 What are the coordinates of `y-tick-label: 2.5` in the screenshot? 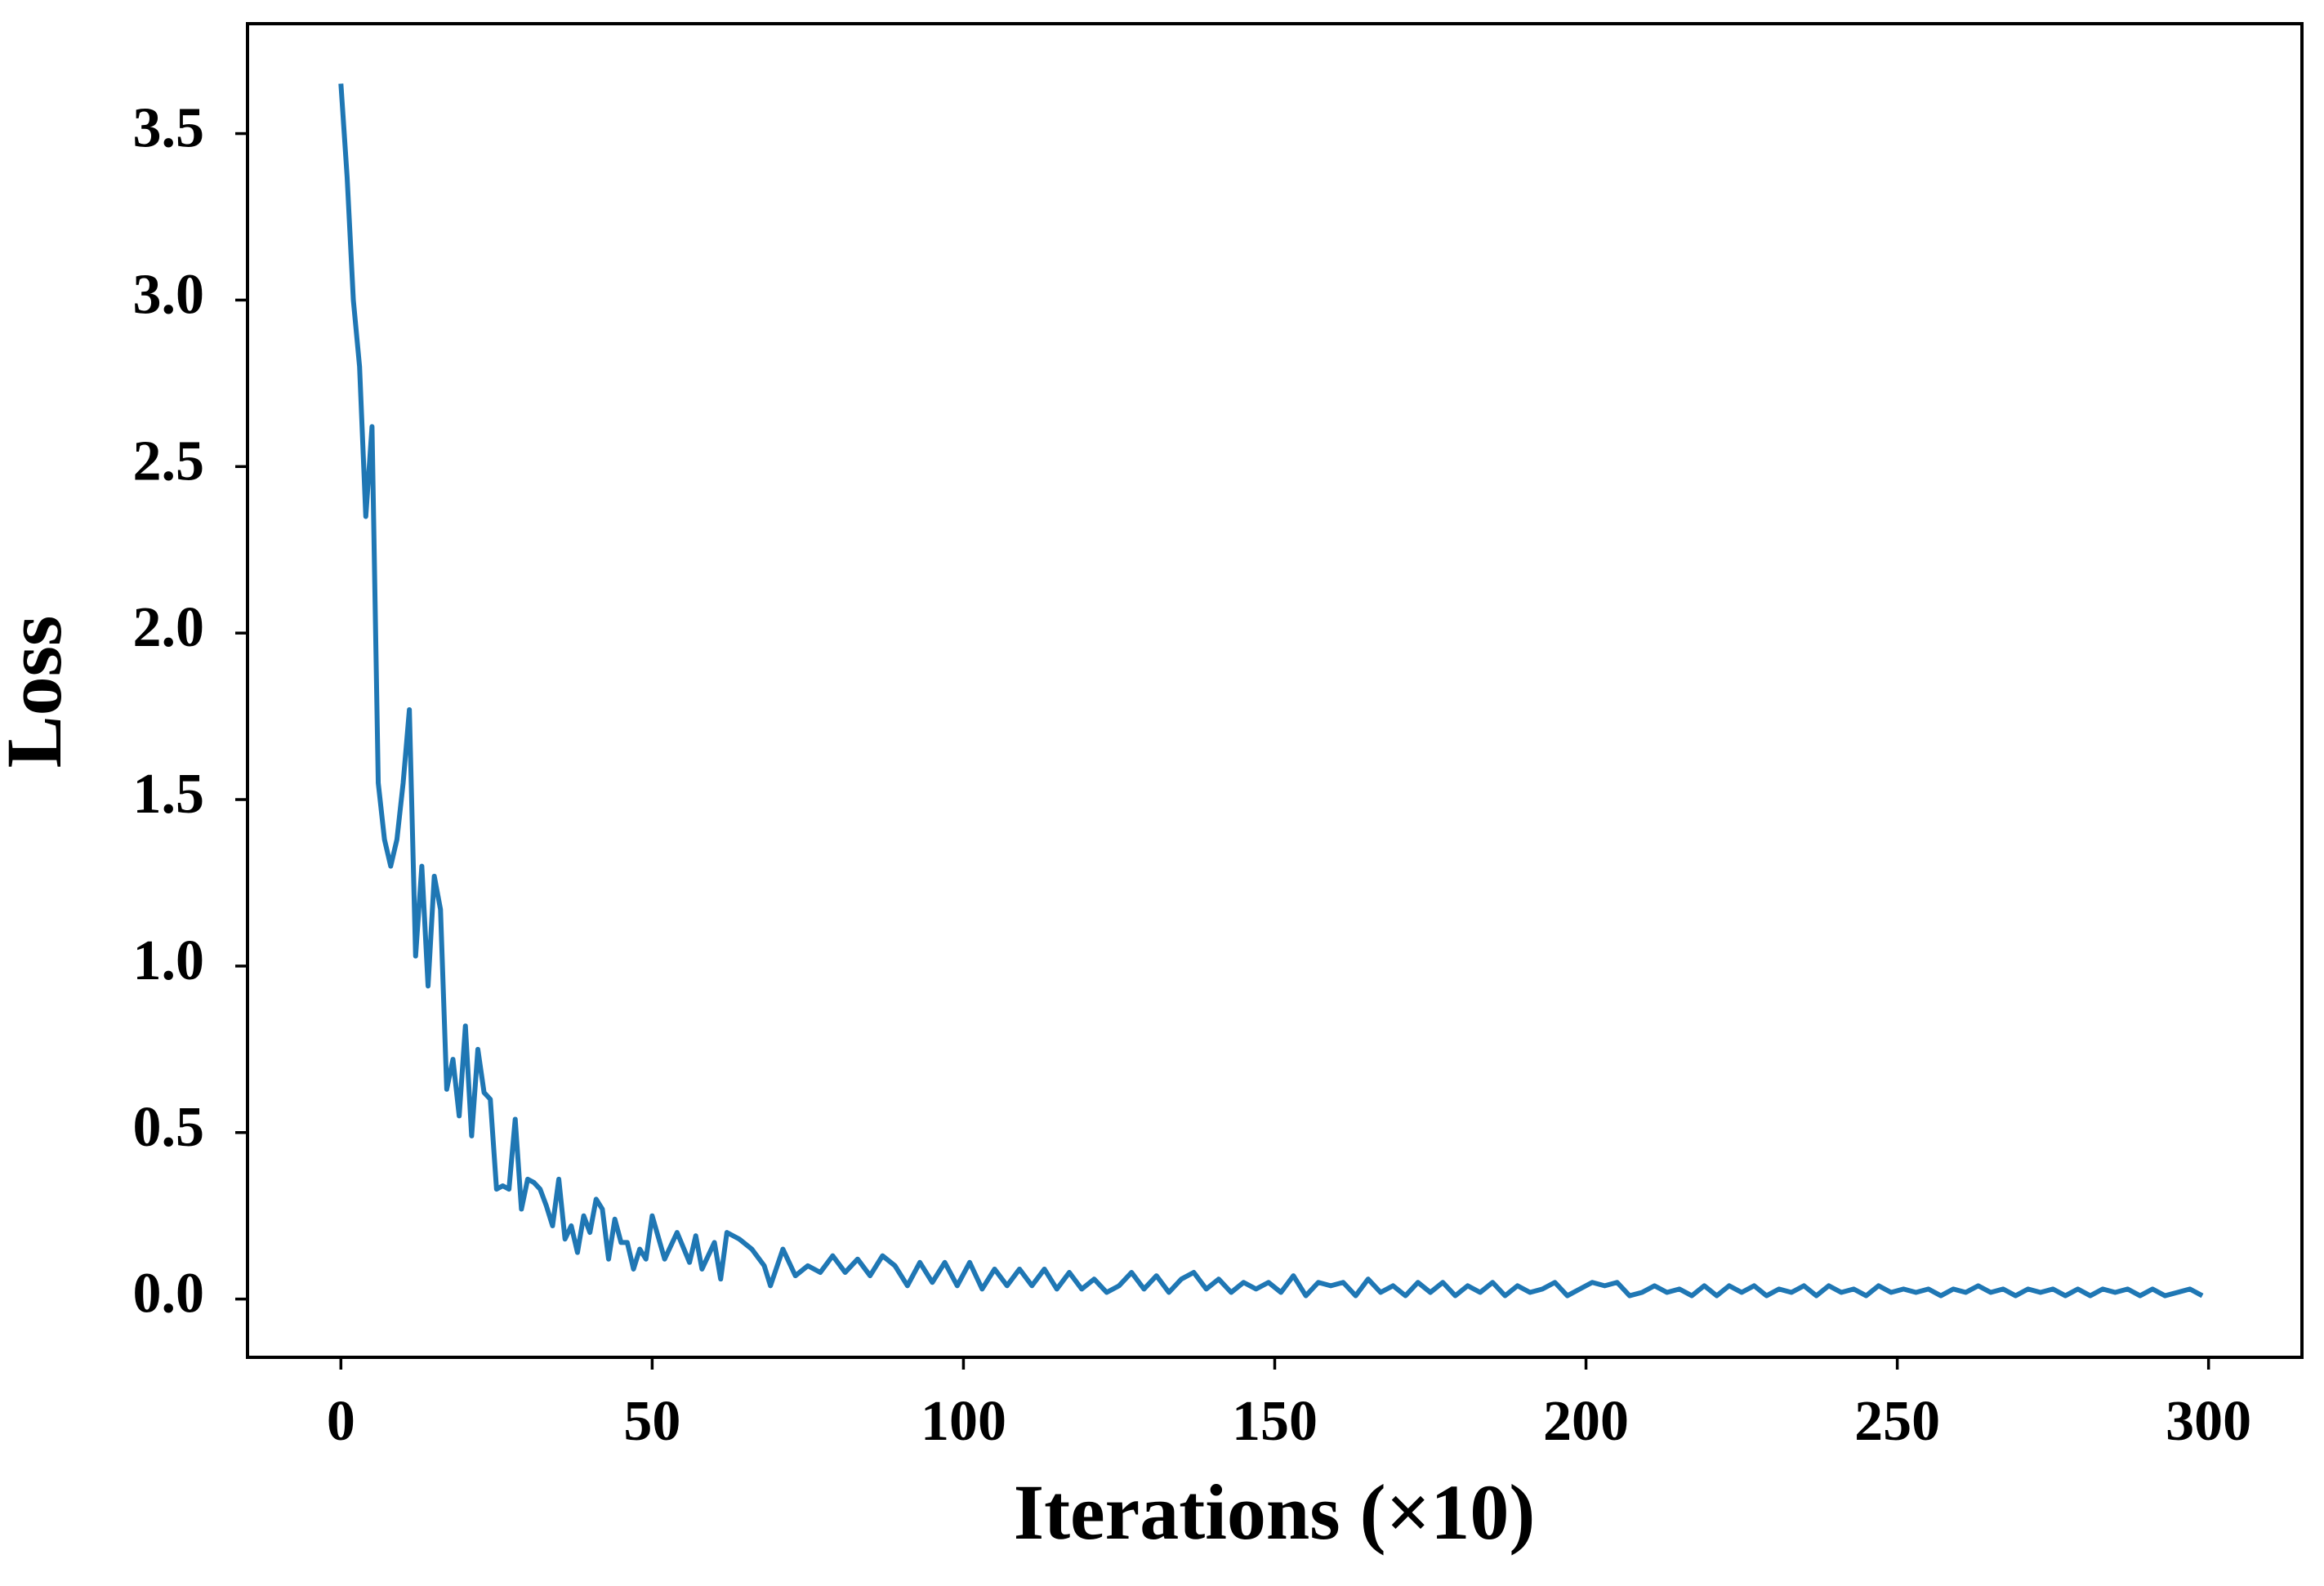 It's located at (169, 461).